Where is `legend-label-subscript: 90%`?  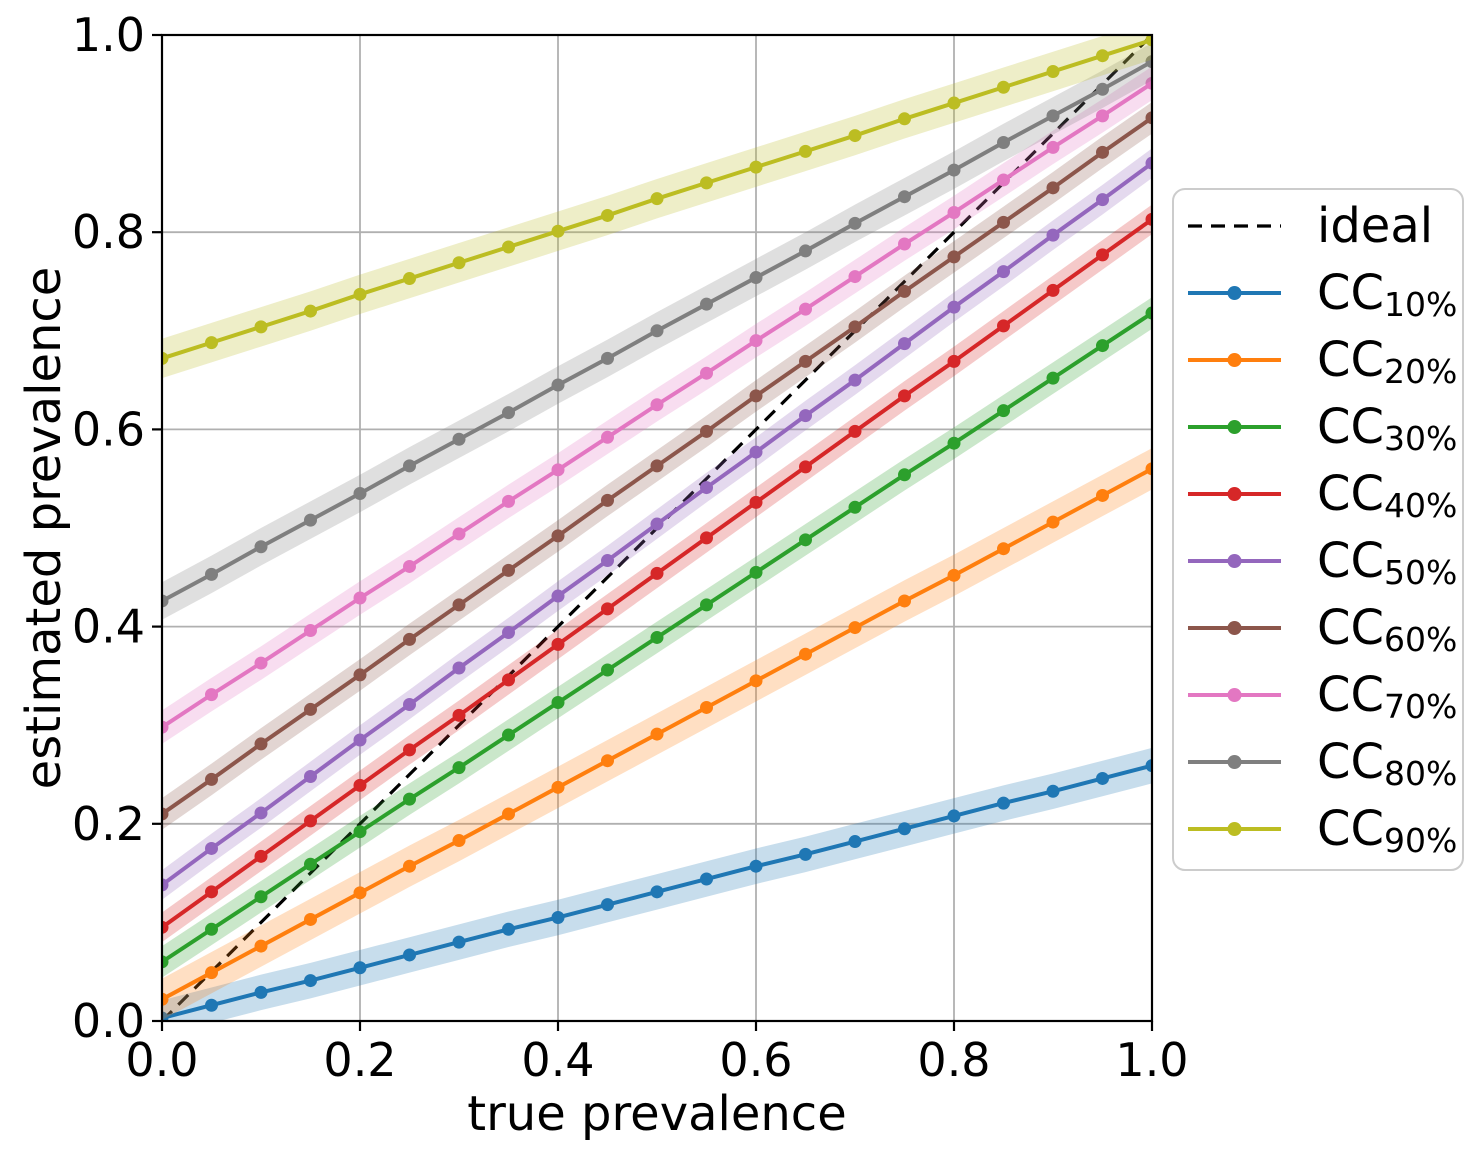 legend-label-subscript: 90% is located at coordinates (1420, 840).